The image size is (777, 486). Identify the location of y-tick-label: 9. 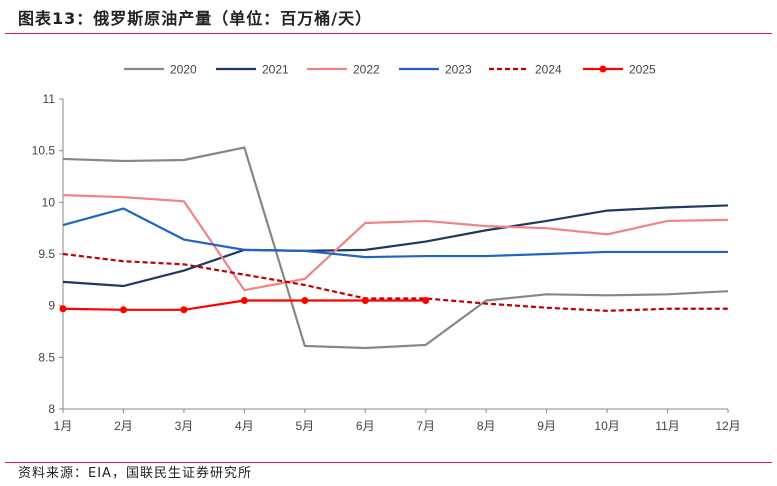
(51, 306).